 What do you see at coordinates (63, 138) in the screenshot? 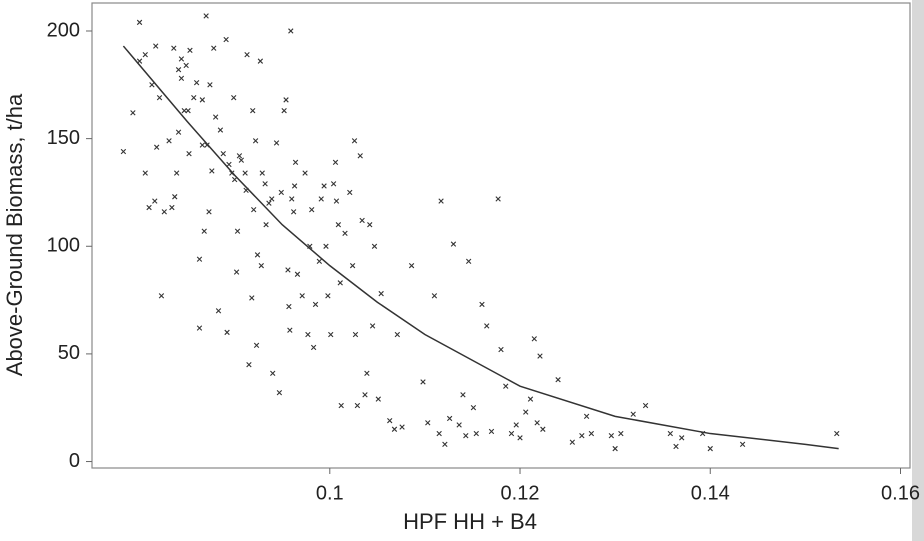
I see `y-tick-label: 150` at bounding box center [63, 138].